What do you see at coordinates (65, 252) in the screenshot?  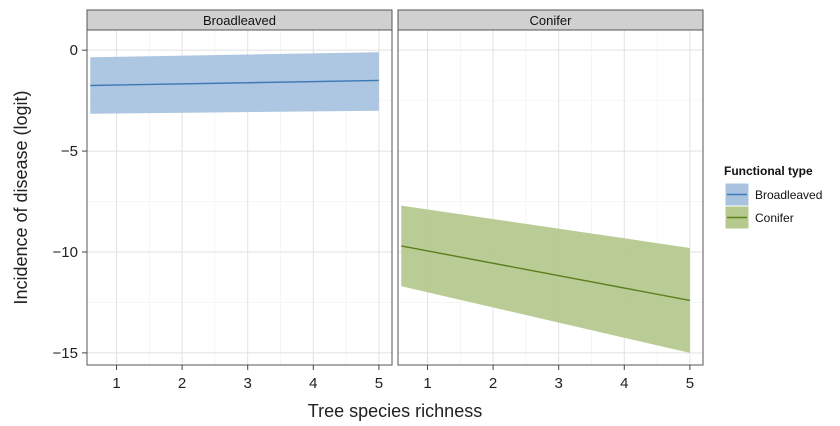 I see `y-tick-label: −10` at bounding box center [65, 252].